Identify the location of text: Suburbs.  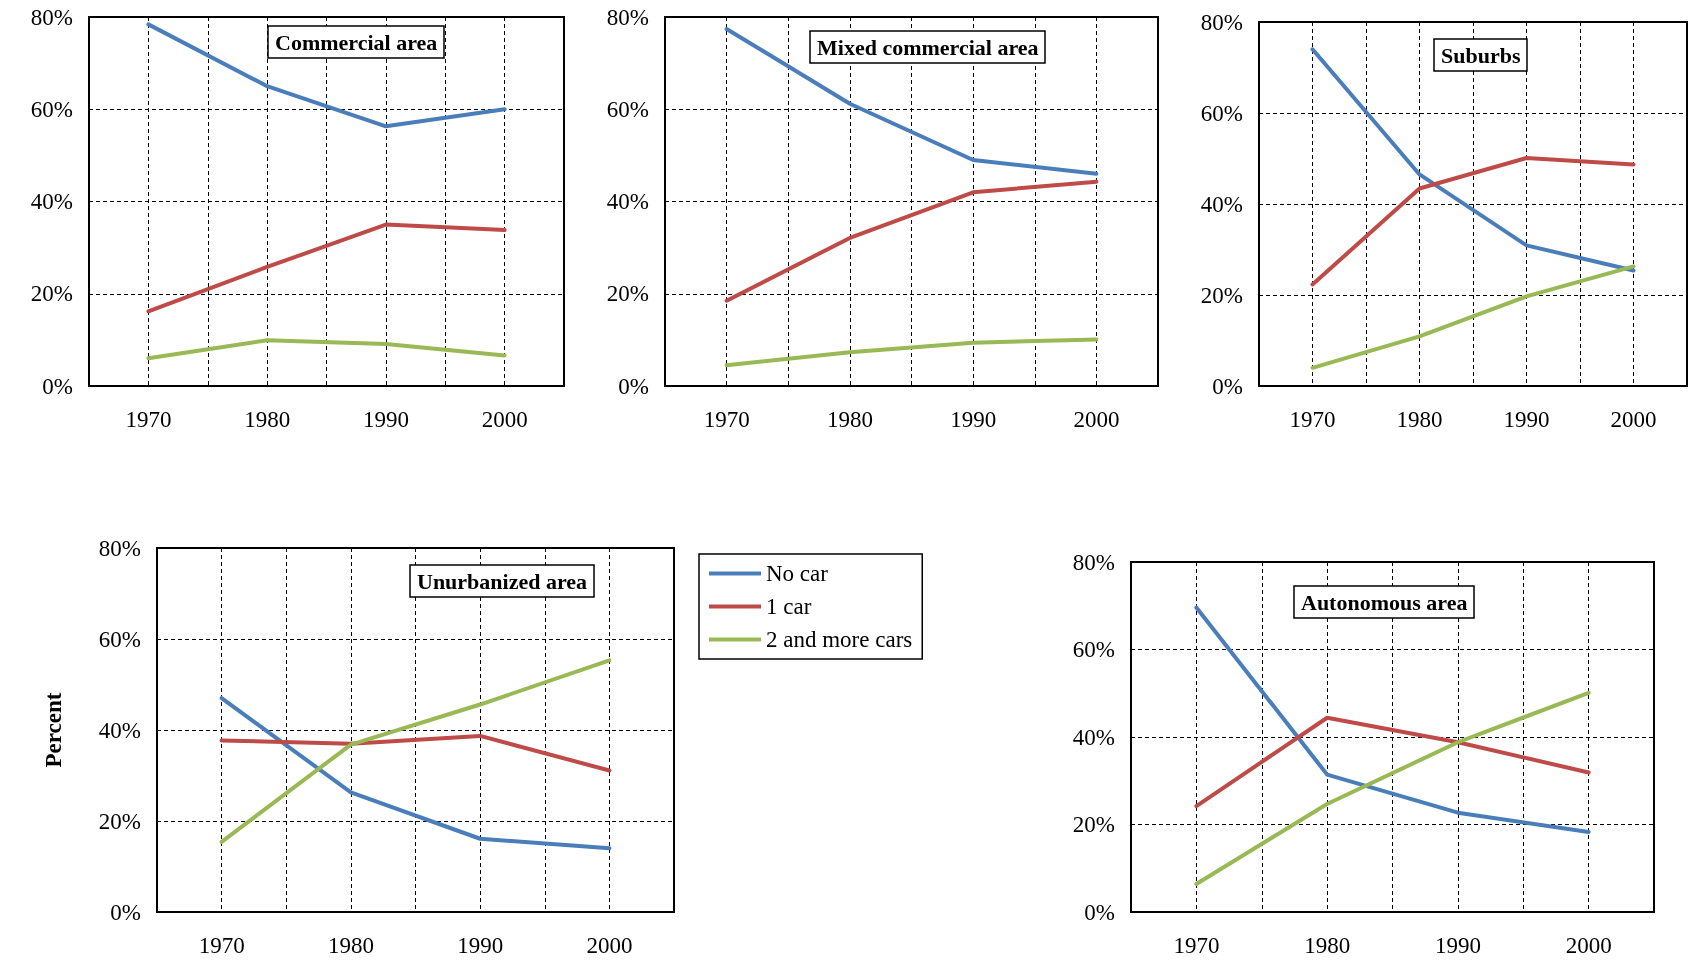
(1481, 55).